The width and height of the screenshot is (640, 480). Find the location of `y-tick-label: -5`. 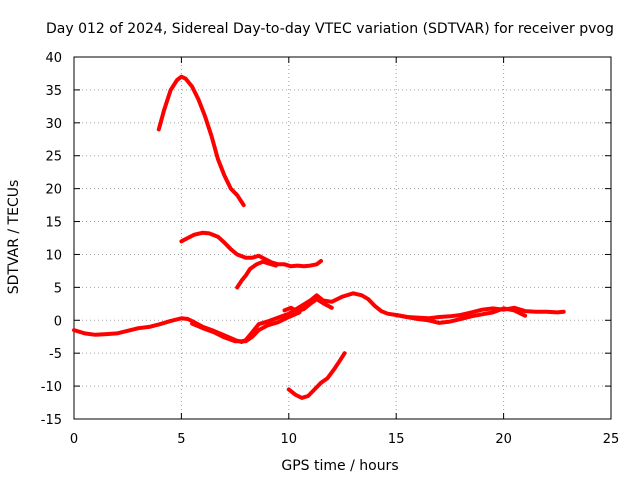

y-tick-label: -5 is located at coordinates (55, 354).